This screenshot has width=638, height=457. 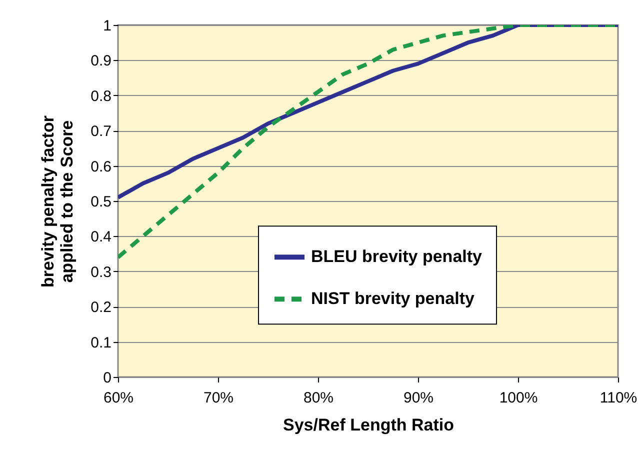 What do you see at coordinates (118, 398) in the screenshot?
I see `x-tick-label: 60%` at bounding box center [118, 398].